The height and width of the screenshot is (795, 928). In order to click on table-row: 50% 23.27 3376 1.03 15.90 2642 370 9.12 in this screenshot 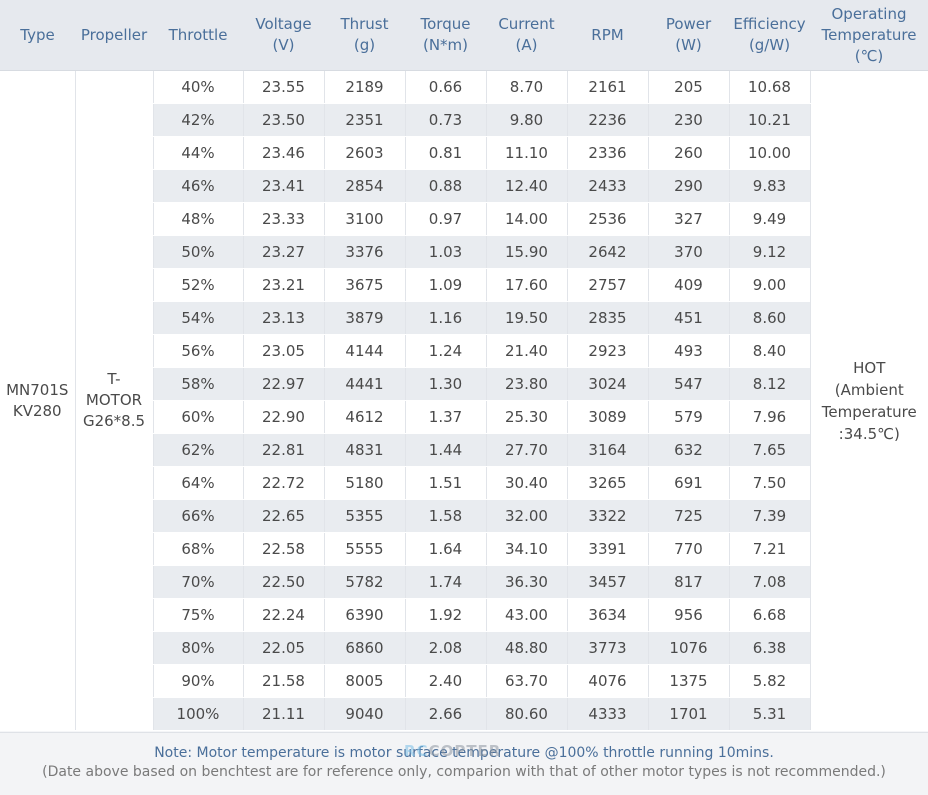, I will do `click(464, 252)`.